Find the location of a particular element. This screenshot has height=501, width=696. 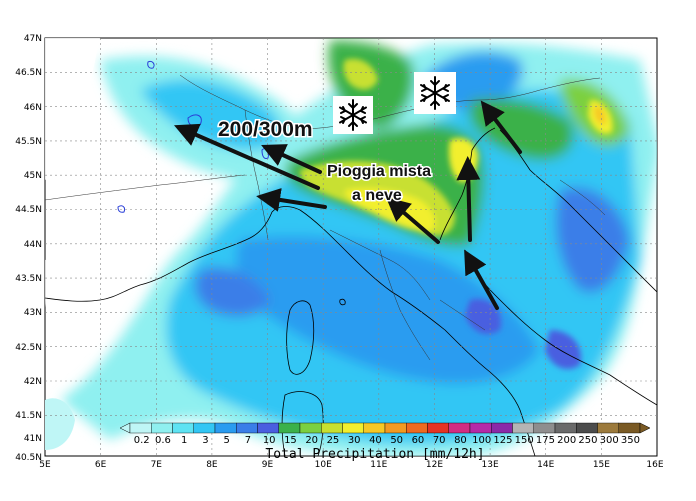

rain-annotation-line2: a neve is located at coordinates (377, 195).